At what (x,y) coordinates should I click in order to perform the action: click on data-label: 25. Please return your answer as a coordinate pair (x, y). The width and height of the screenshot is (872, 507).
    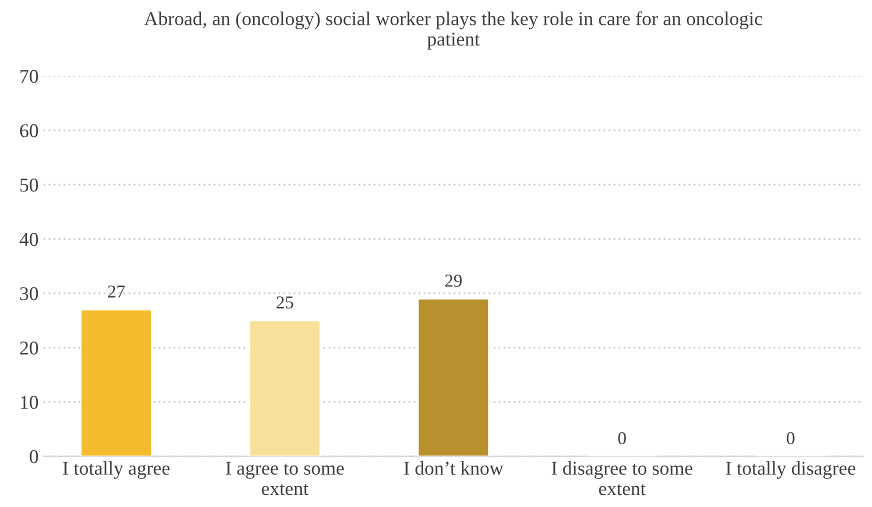
    Looking at the image, I should click on (285, 302).